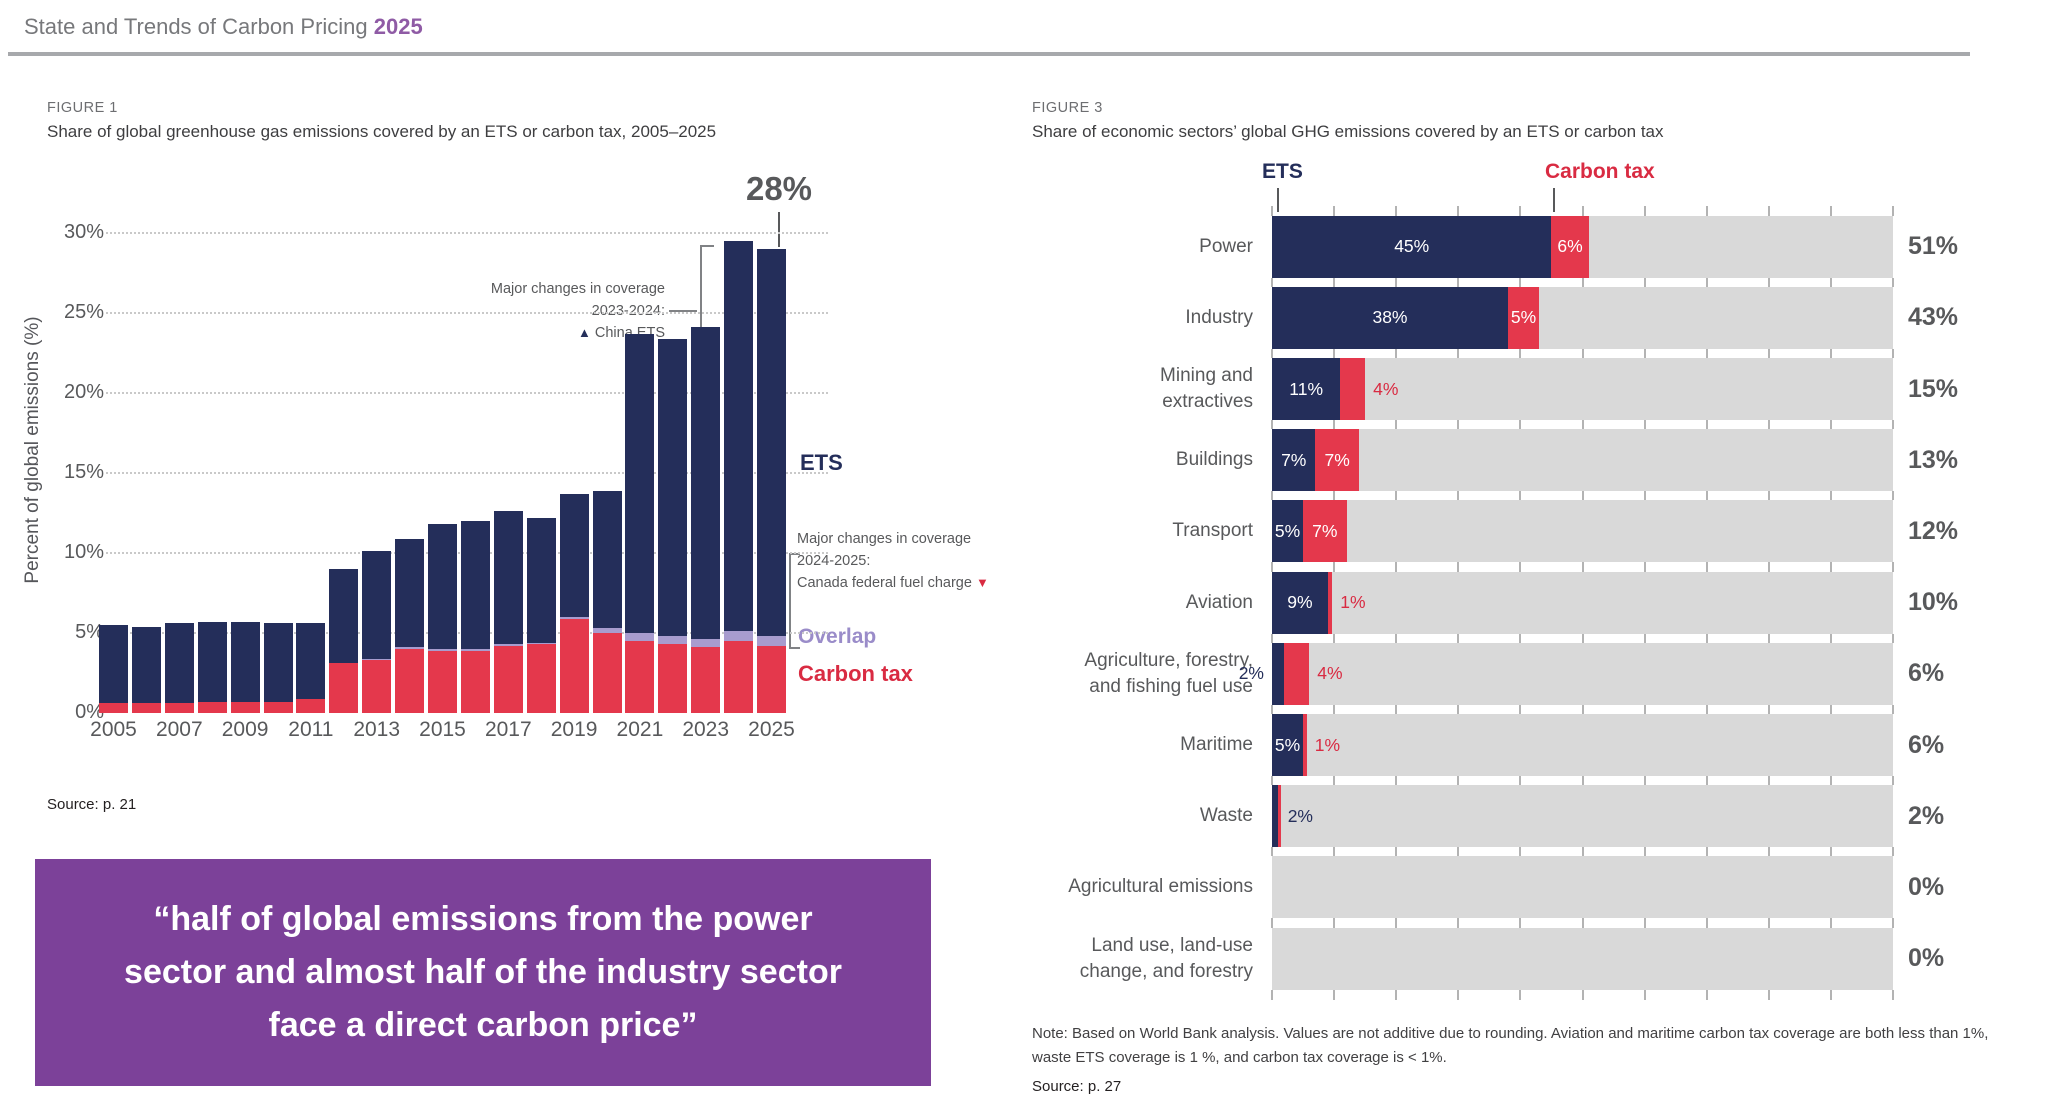 The height and width of the screenshot is (1104, 2048). Describe the element at coordinates (278, 662) in the screenshot. I see `fig1-bar-2010-ets` at that location.